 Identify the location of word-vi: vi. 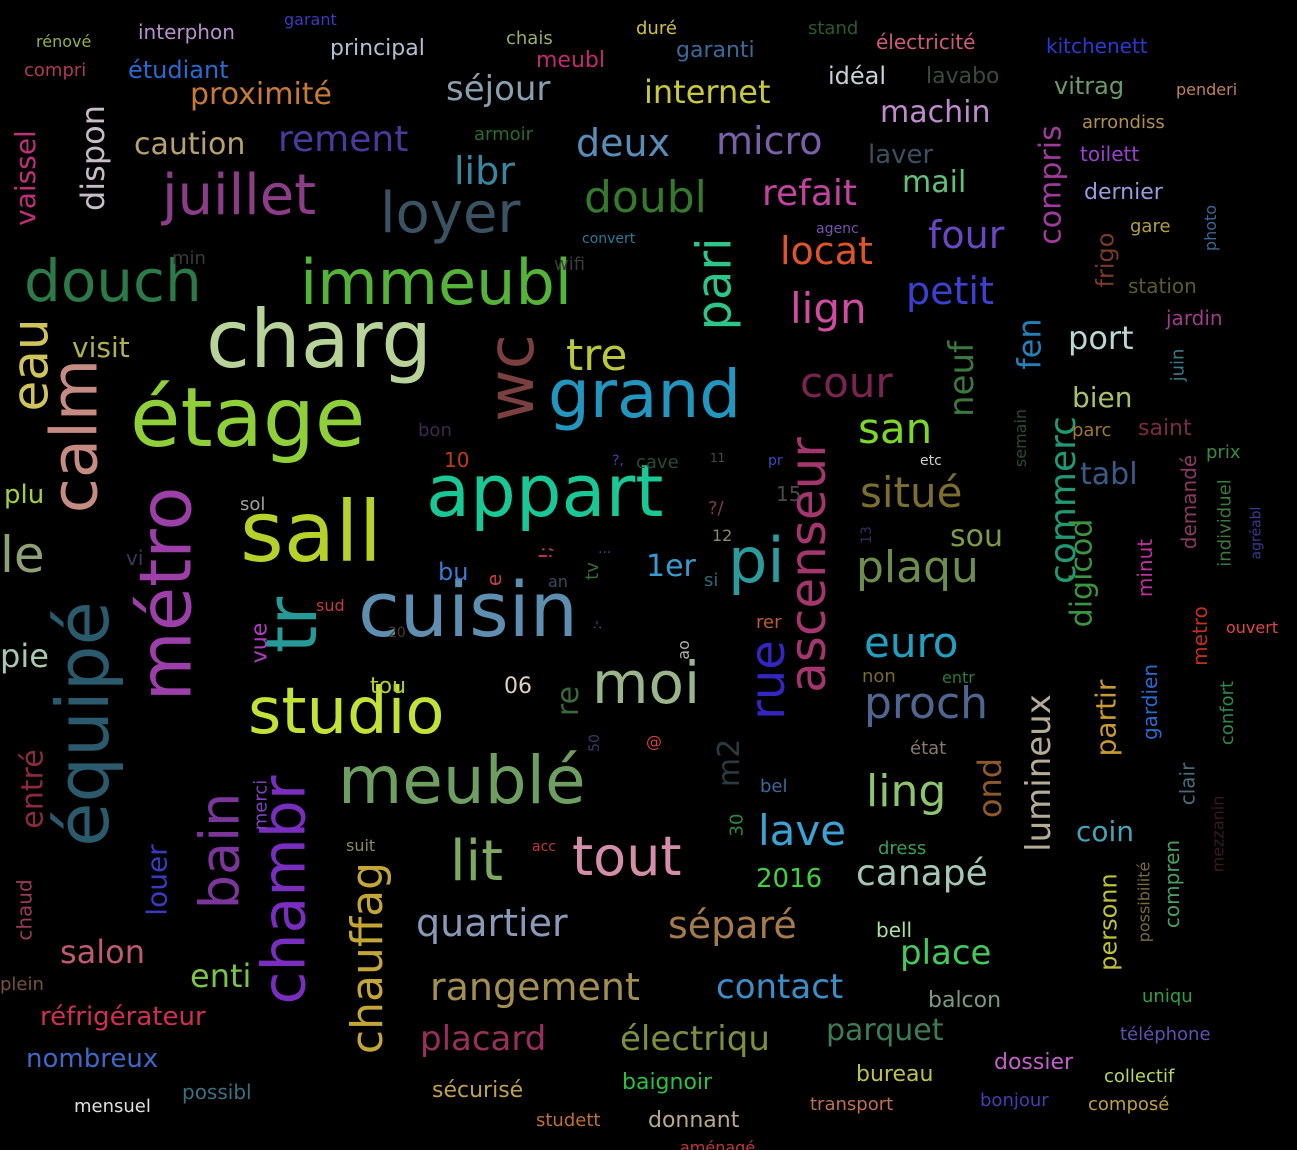
(135, 558).